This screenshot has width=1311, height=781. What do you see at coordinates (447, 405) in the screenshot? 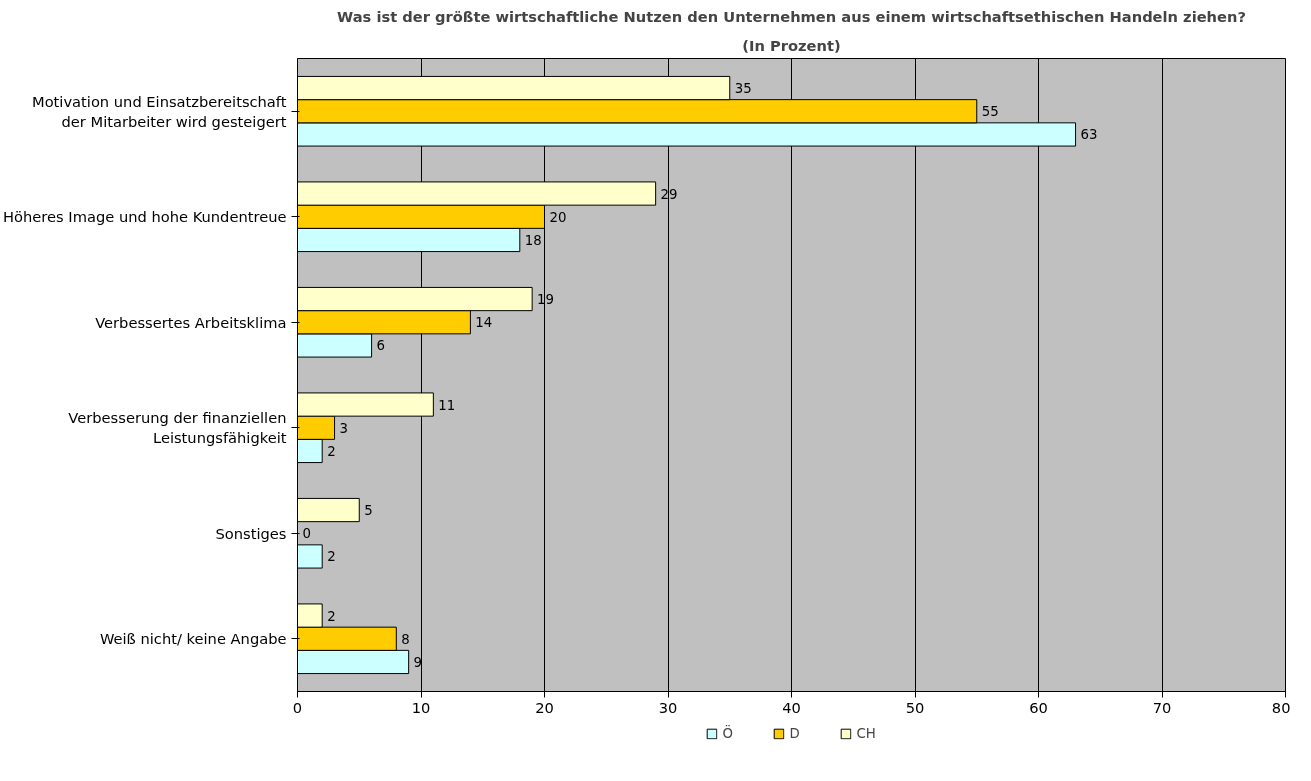
I see `data-label: 11` at bounding box center [447, 405].